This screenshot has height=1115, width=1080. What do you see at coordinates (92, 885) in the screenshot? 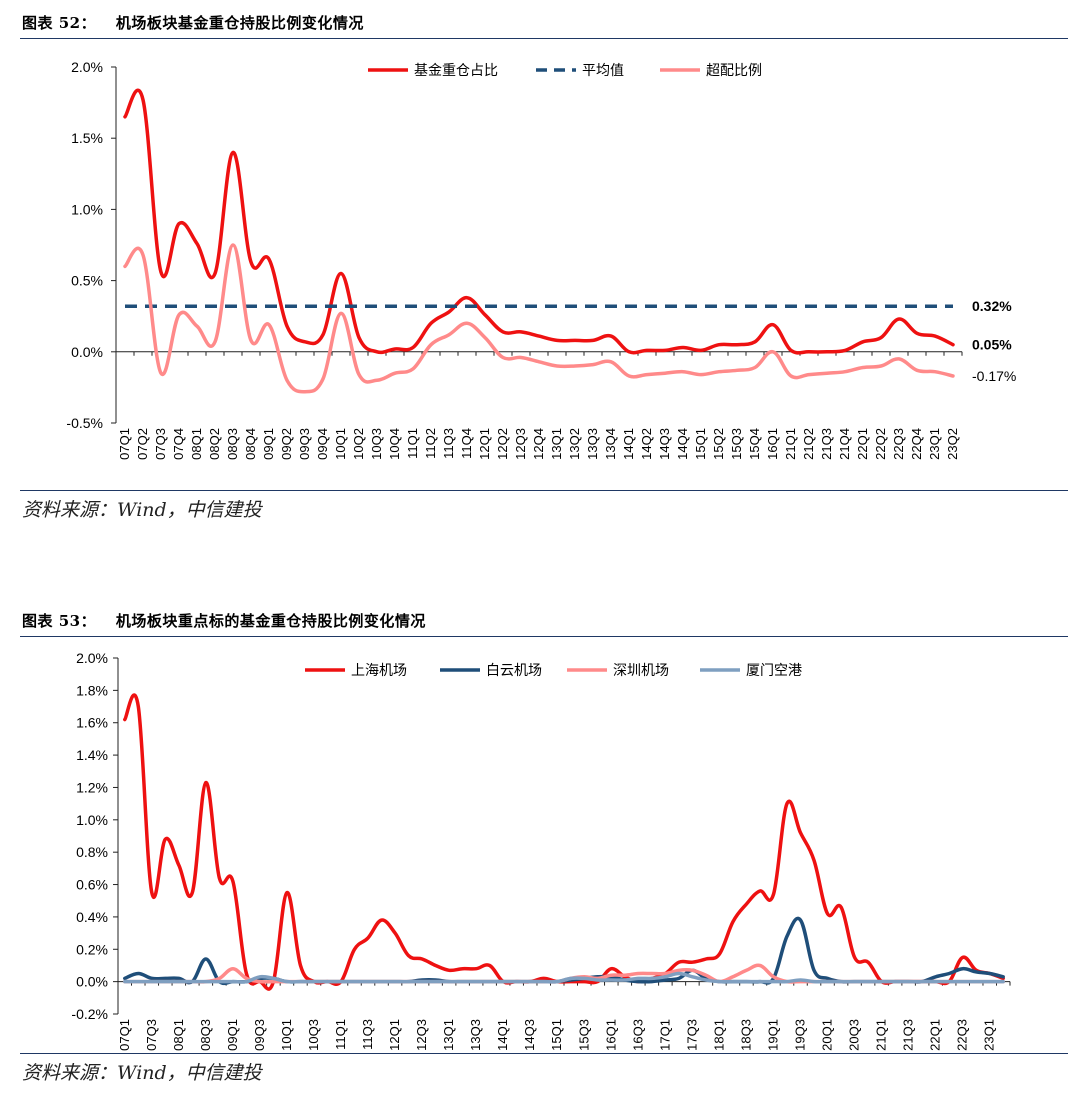
I see `y-tick-label: 0.6%` at bounding box center [92, 885].